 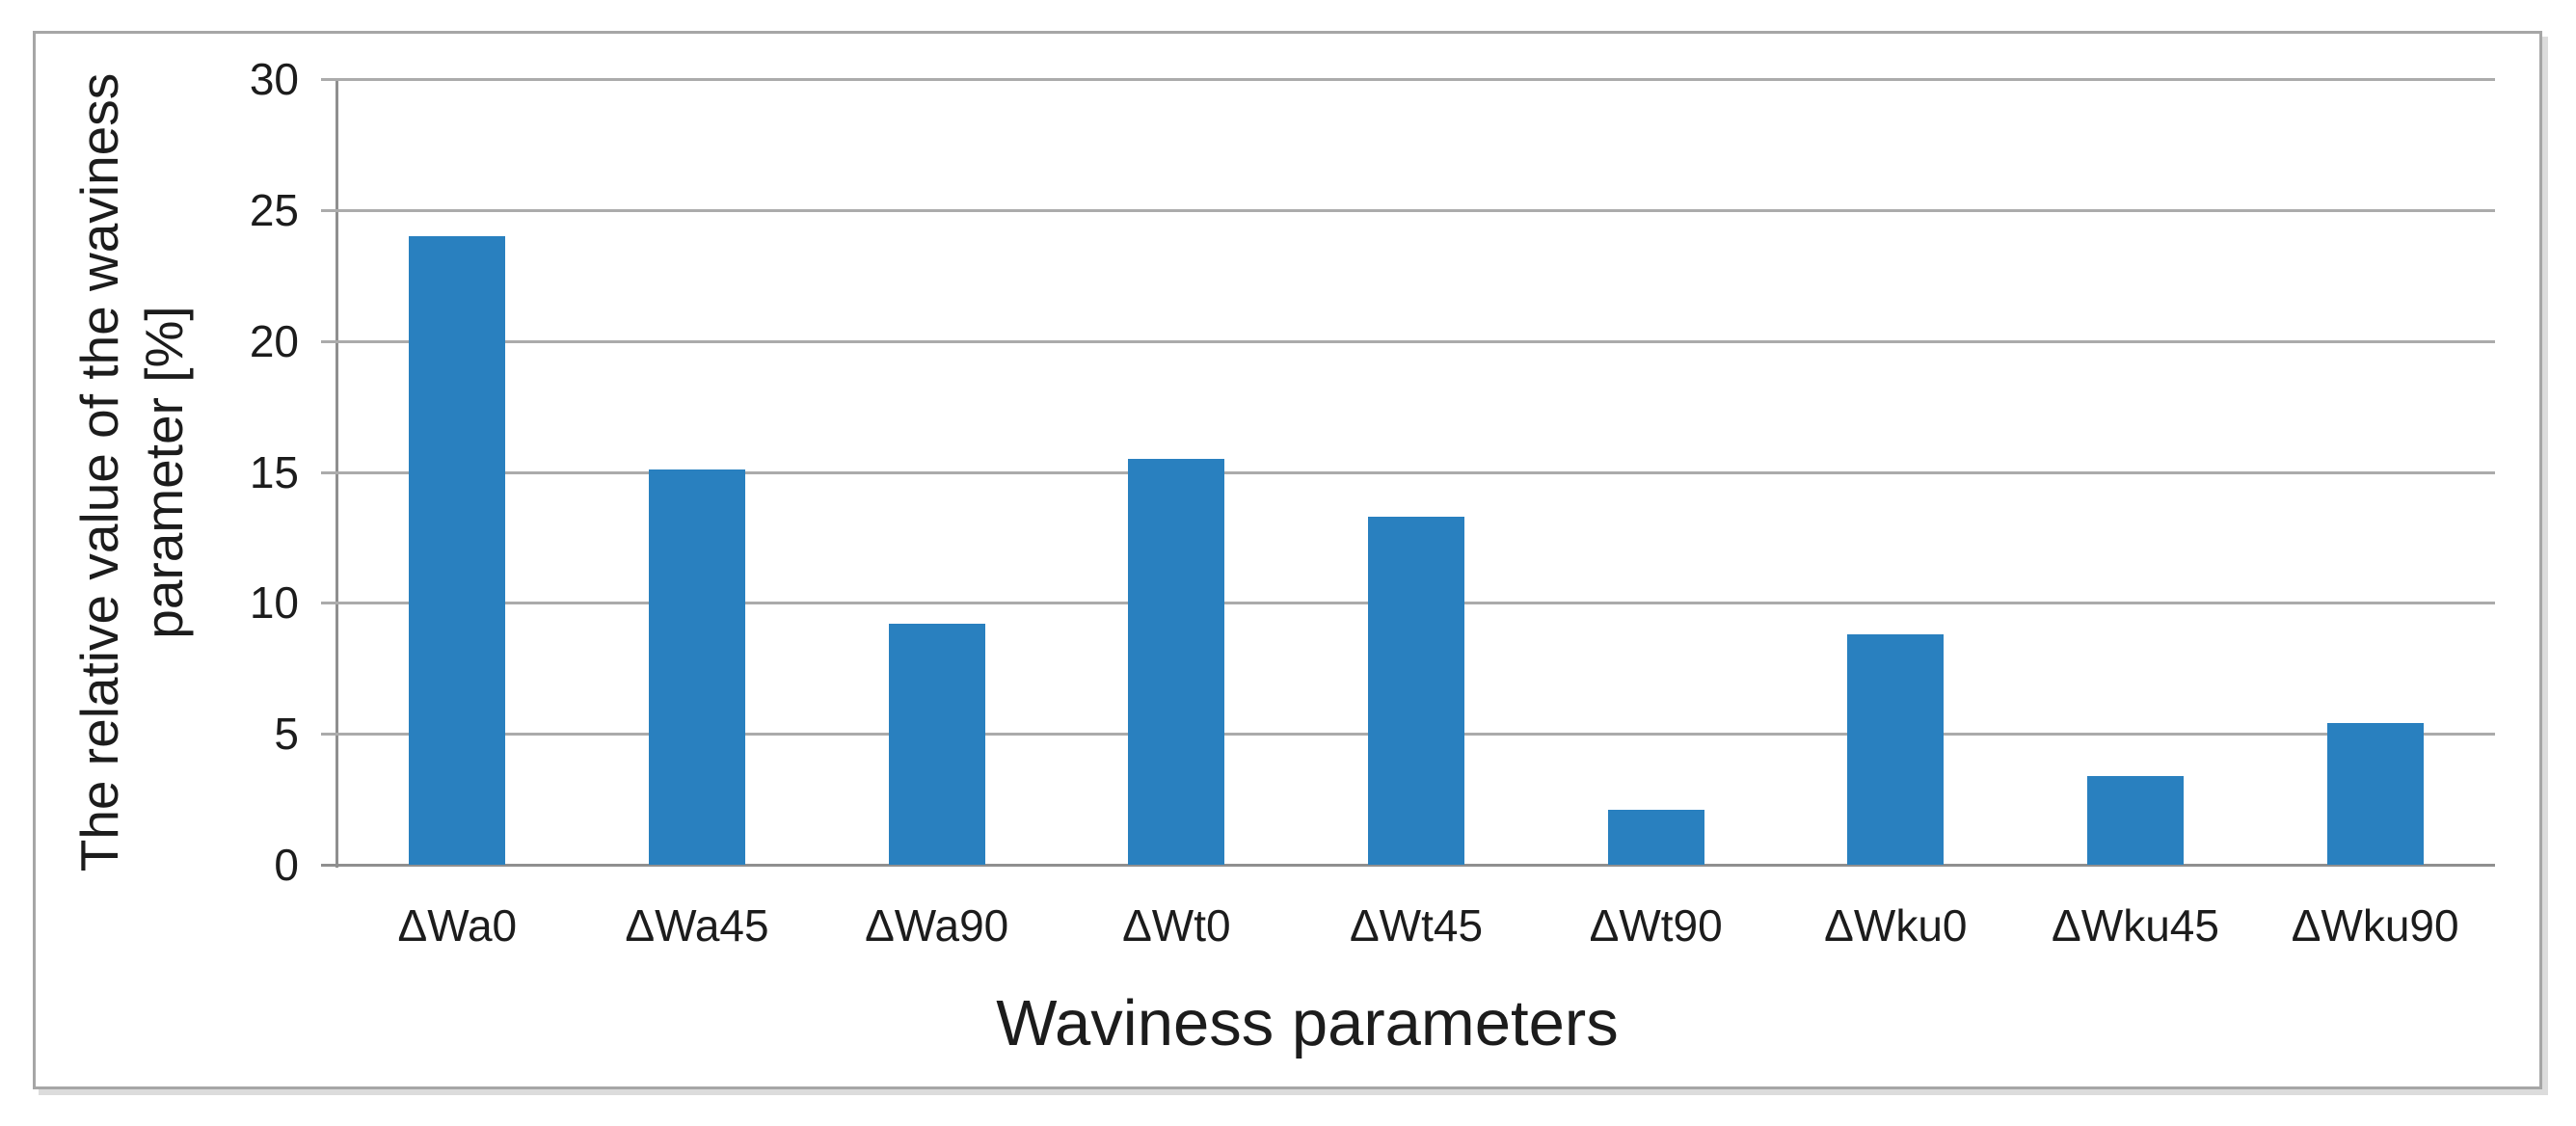 What do you see at coordinates (274, 209) in the screenshot?
I see `y-tick-label: 25` at bounding box center [274, 209].